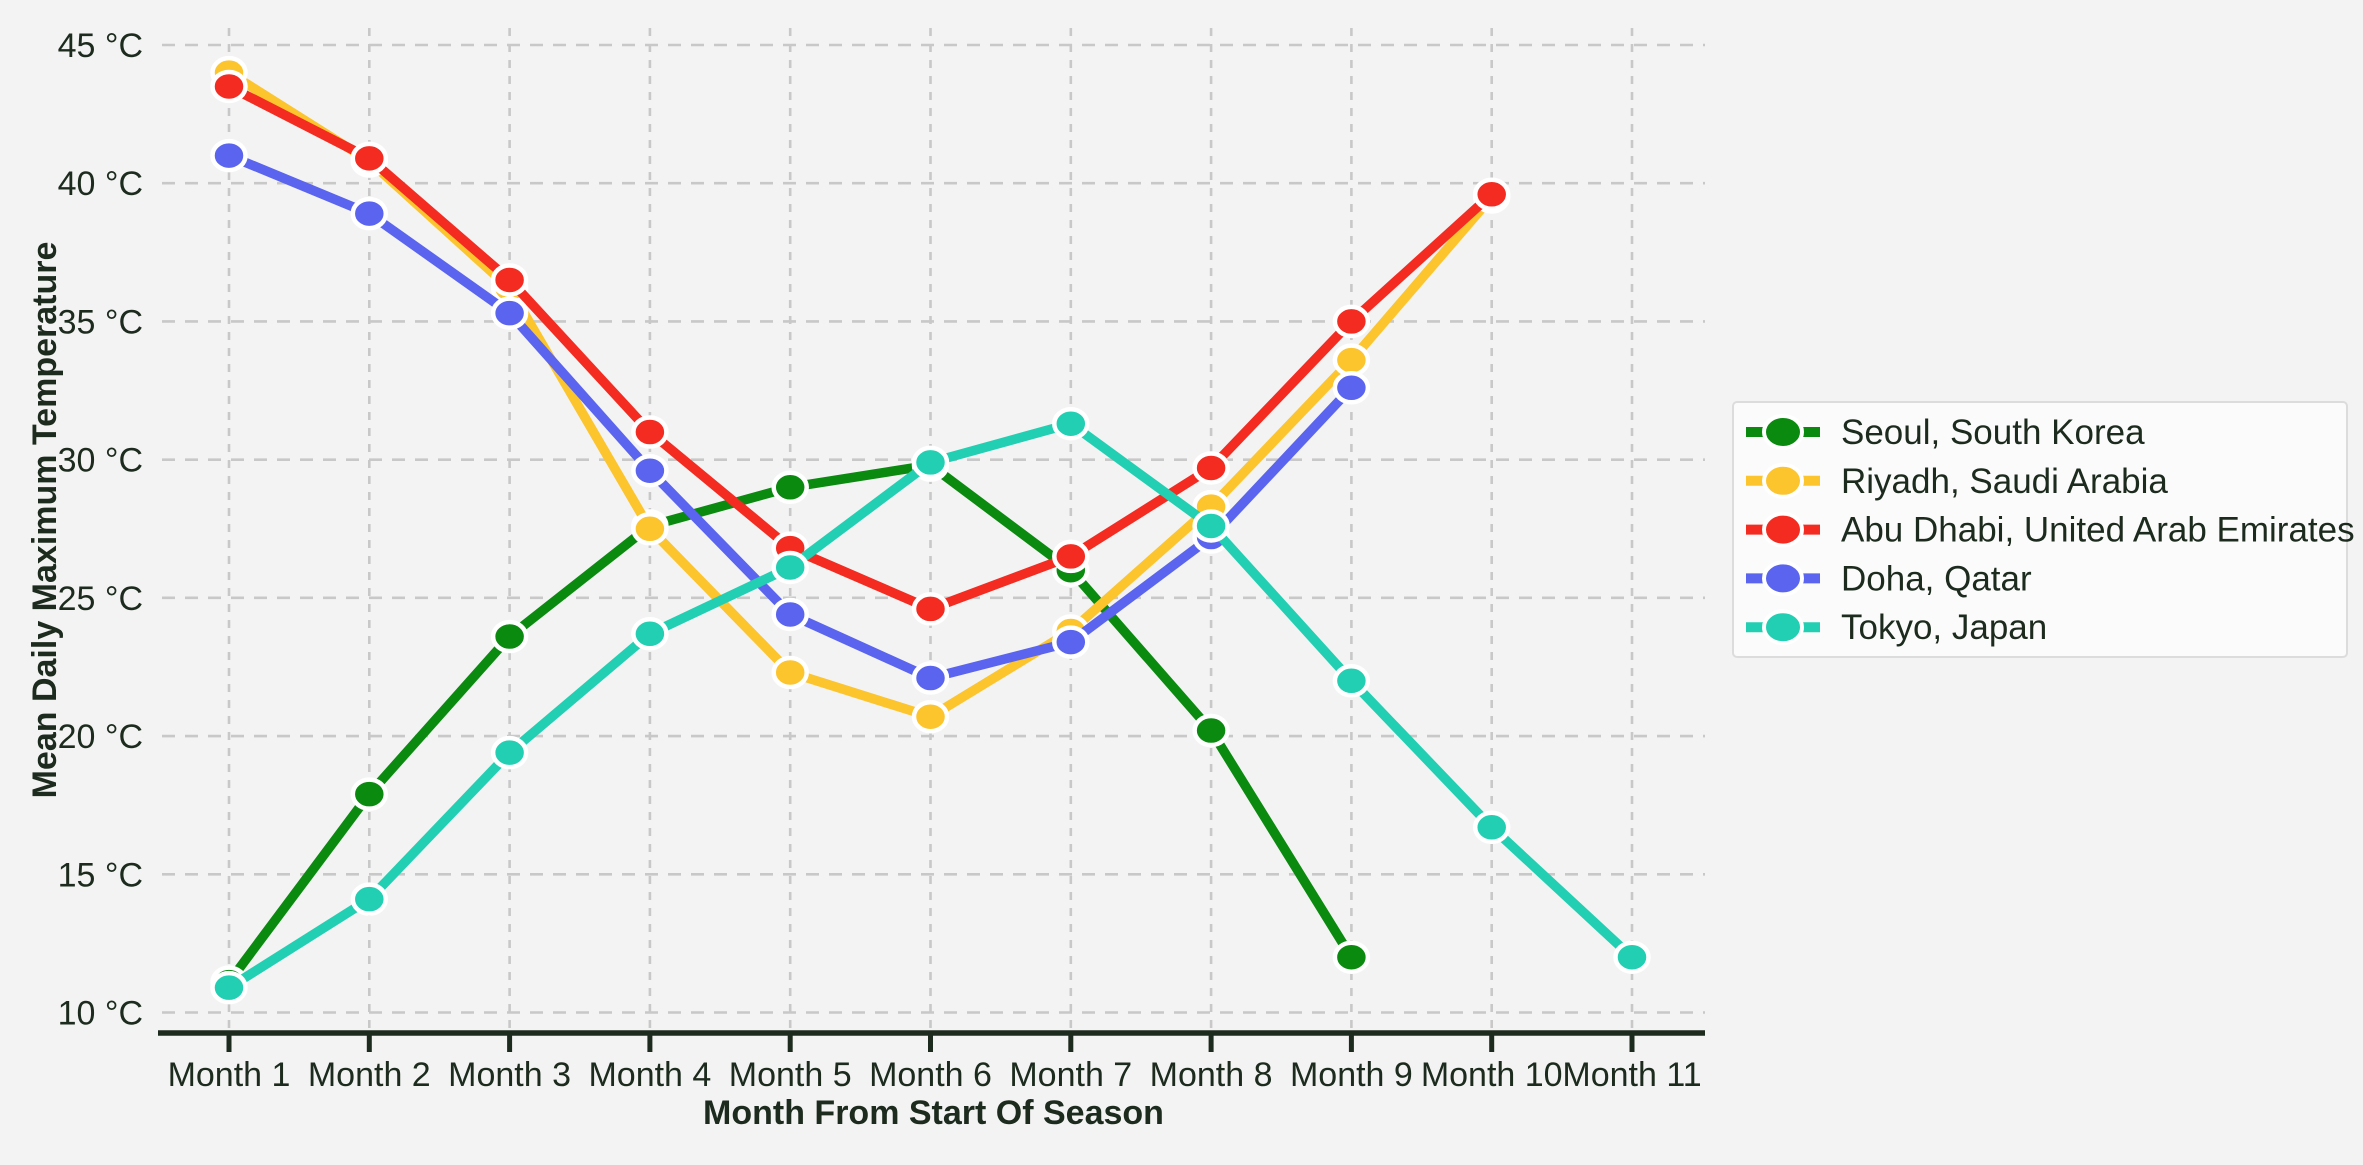 The height and width of the screenshot is (1165, 2363). What do you see at coordinates (1211, 1075) in the screenshot?
I see `x-tick-label: Month 8` at bounding box center [1211, 1075].